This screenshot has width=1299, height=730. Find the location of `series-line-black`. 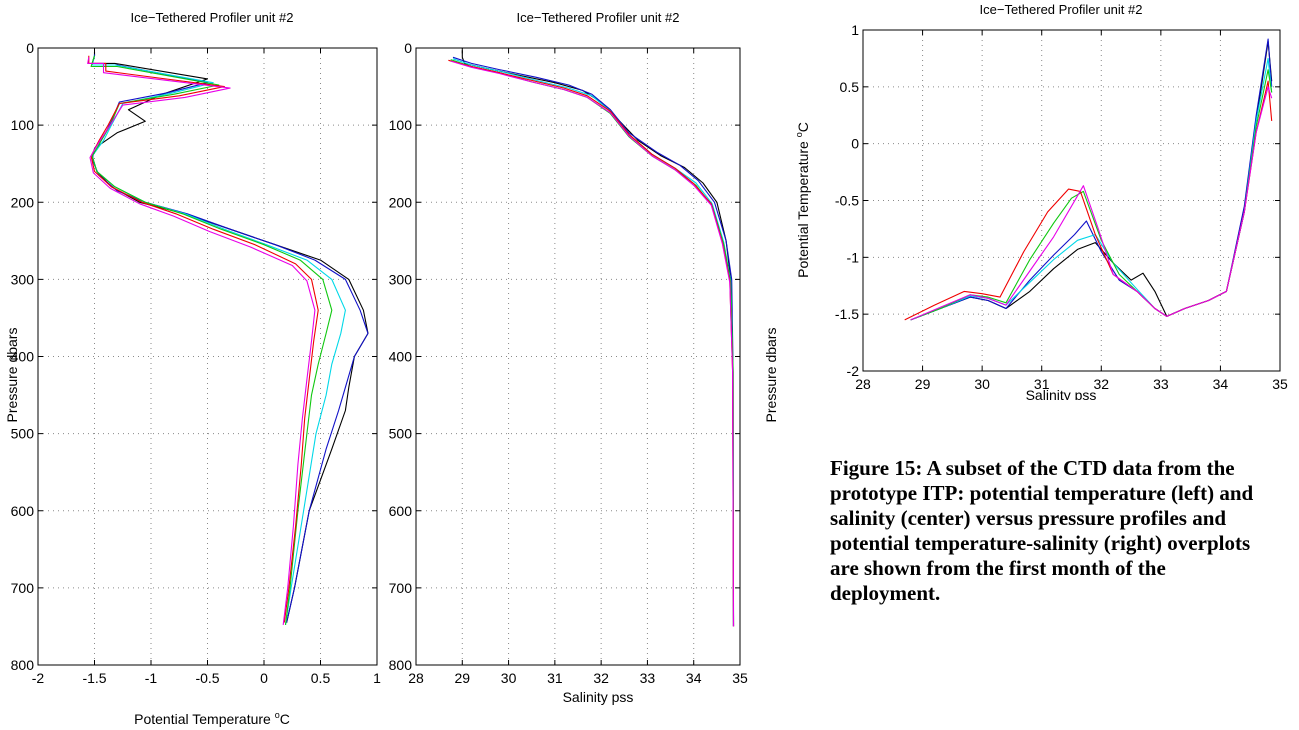

series-line-black is located at coordinates (1091, 180).